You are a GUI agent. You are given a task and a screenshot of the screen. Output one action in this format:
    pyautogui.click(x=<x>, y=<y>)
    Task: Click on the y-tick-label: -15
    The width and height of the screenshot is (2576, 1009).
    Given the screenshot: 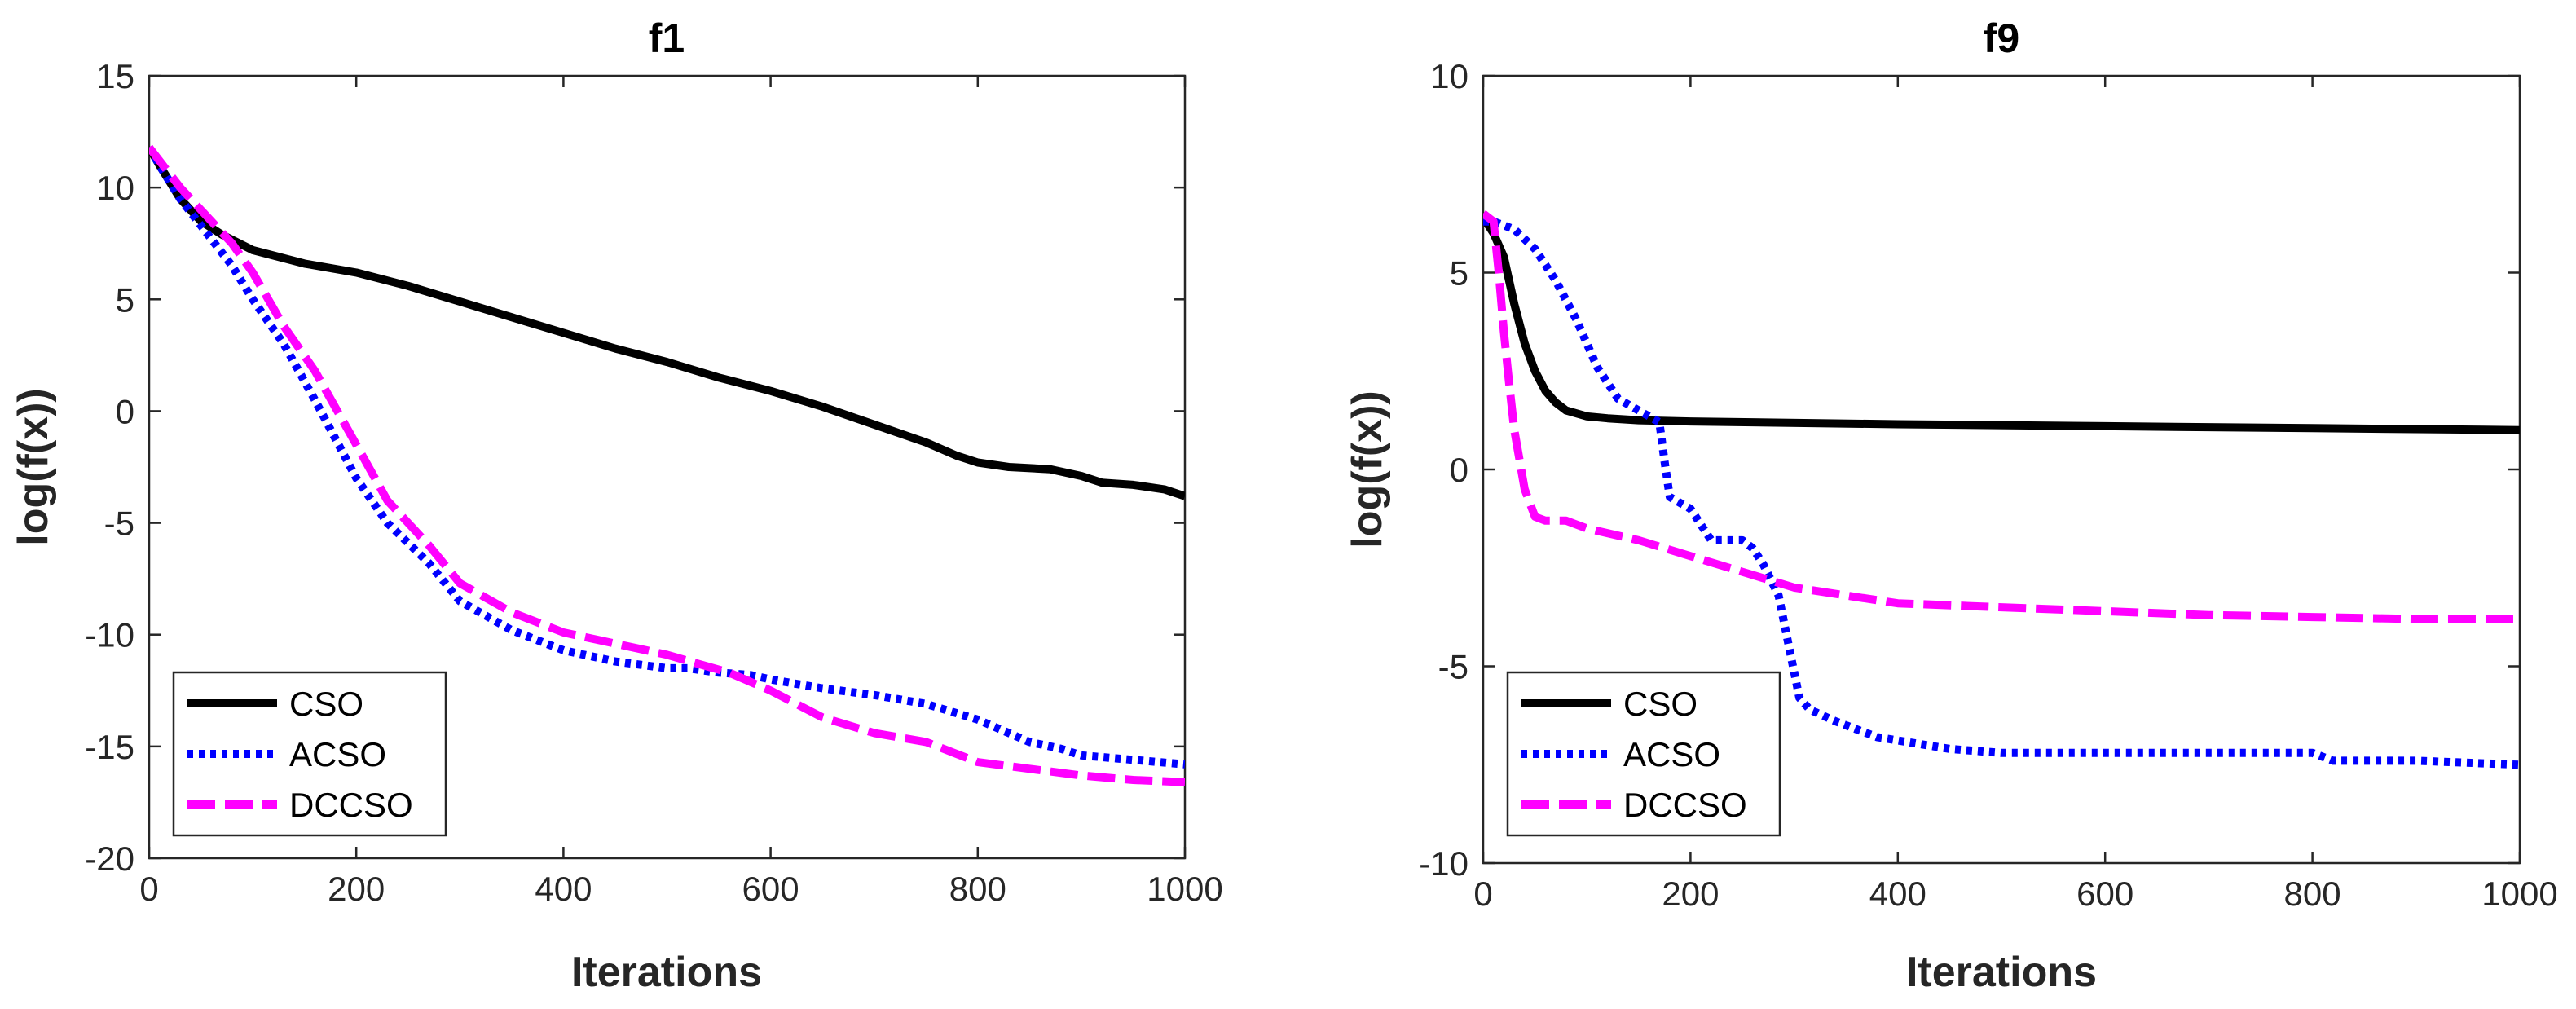 What is the action you would take?
    pyautogui.click(x=110, y=747)
    